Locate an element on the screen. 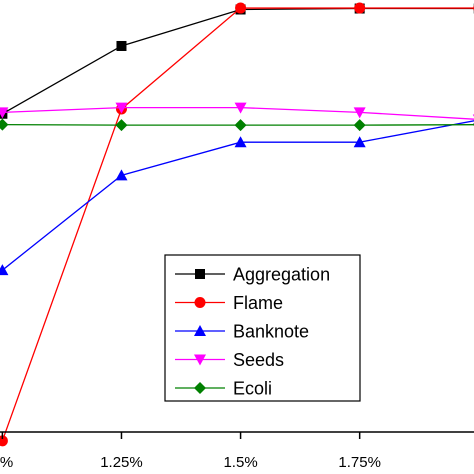 This screenshot has width=474, height=474. x-ticks: 1% 1.25% 1.5% 1.75% is located at coordinates (190, 451).